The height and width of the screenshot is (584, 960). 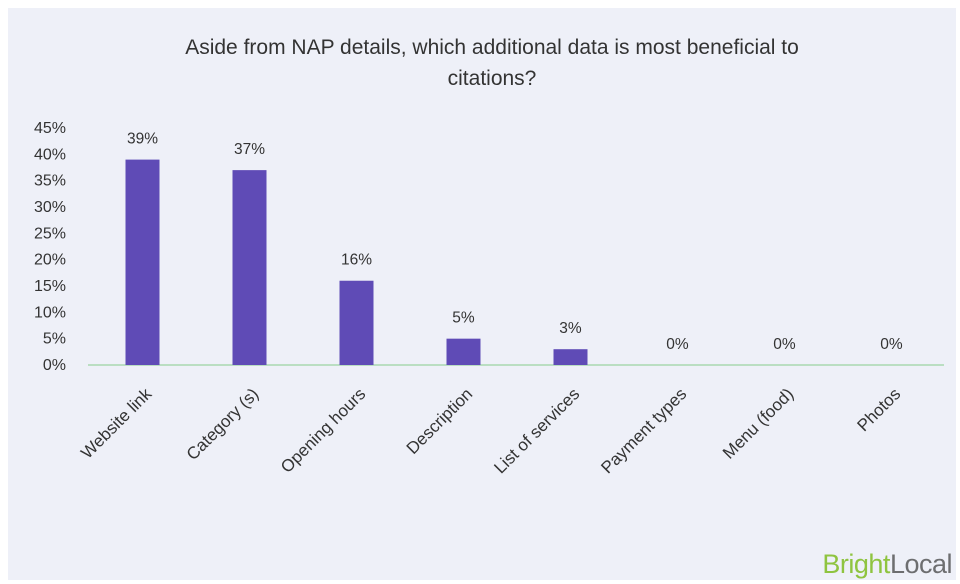 What do you see at coordinates (440, 421) in the screenshot?
I see `x-category-label: Description` at bounding box center [440, 421].